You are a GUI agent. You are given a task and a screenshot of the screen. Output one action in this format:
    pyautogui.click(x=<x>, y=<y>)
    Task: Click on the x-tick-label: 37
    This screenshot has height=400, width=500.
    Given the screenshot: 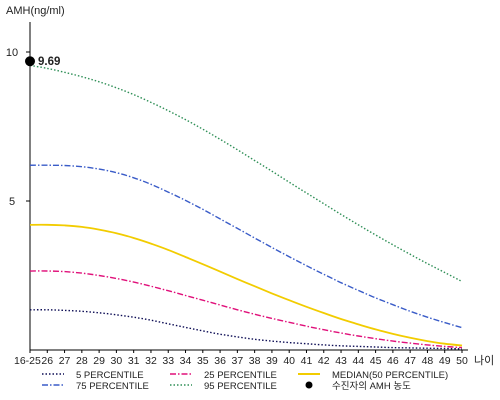 What is the action you would take?
    pyautogui.click(x=238, y=361)
    